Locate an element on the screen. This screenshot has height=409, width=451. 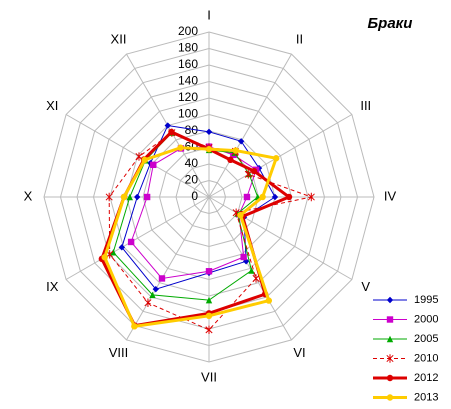
r-tick-label: 20 is located at coordinates (192, 180).